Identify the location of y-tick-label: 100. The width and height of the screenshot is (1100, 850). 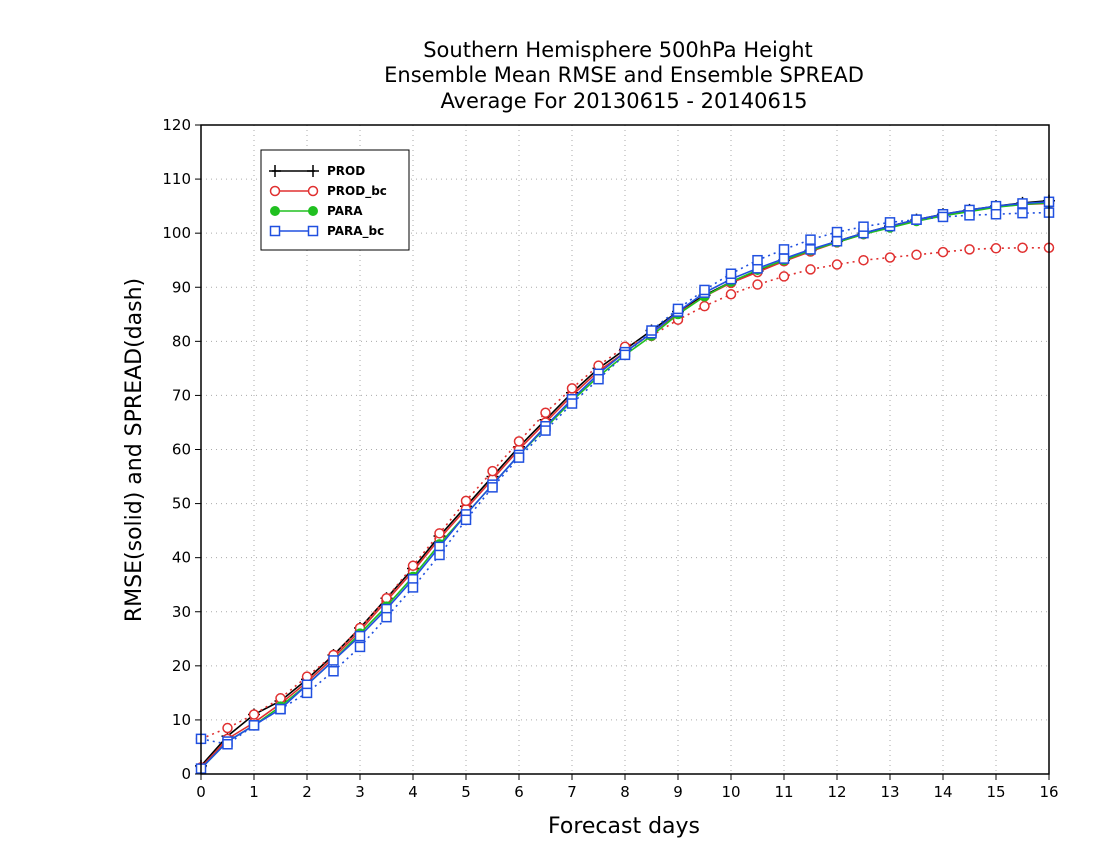
(176, 233).